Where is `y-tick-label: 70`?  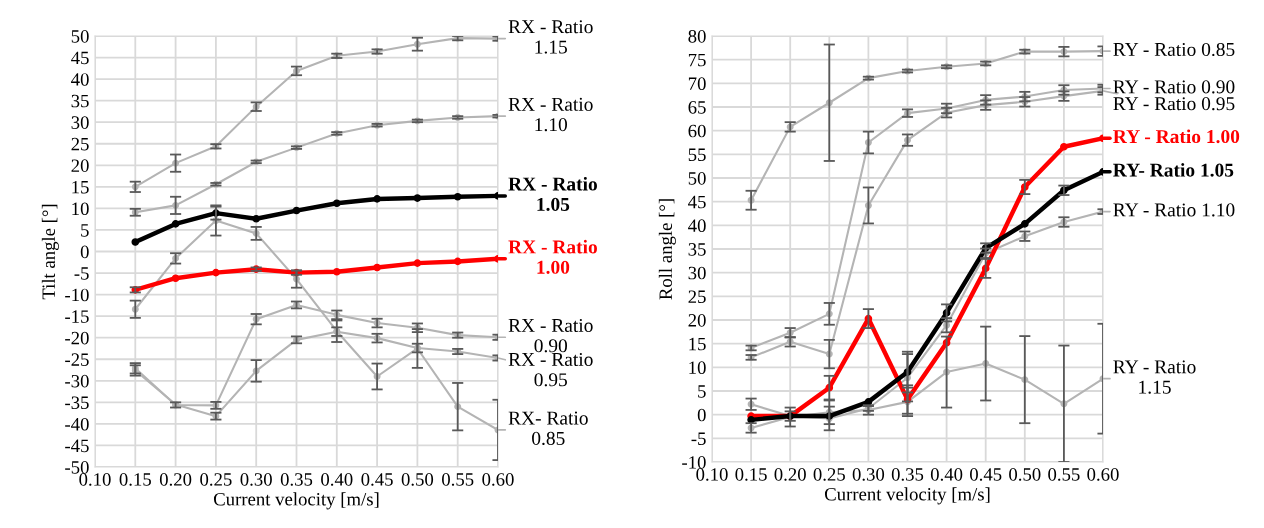 y-tick-label: 70 is located at coordinates (697, 84).